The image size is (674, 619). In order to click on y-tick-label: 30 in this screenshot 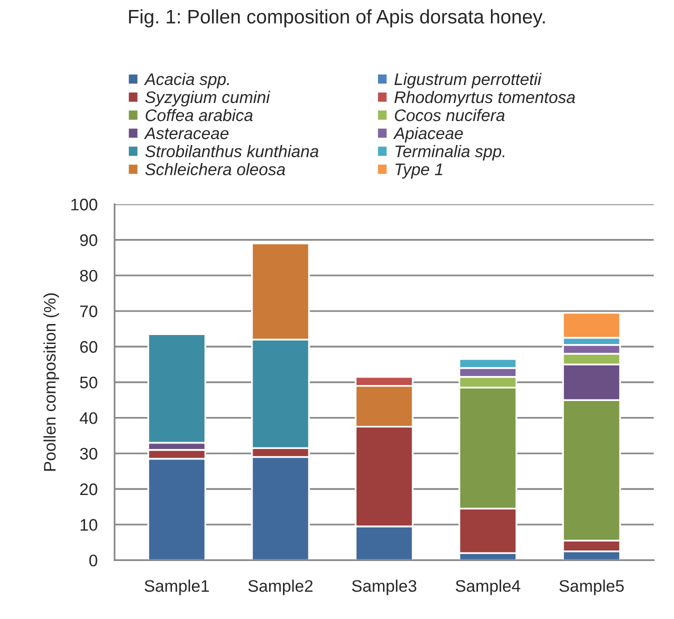, I will do `click(89, 454)`.